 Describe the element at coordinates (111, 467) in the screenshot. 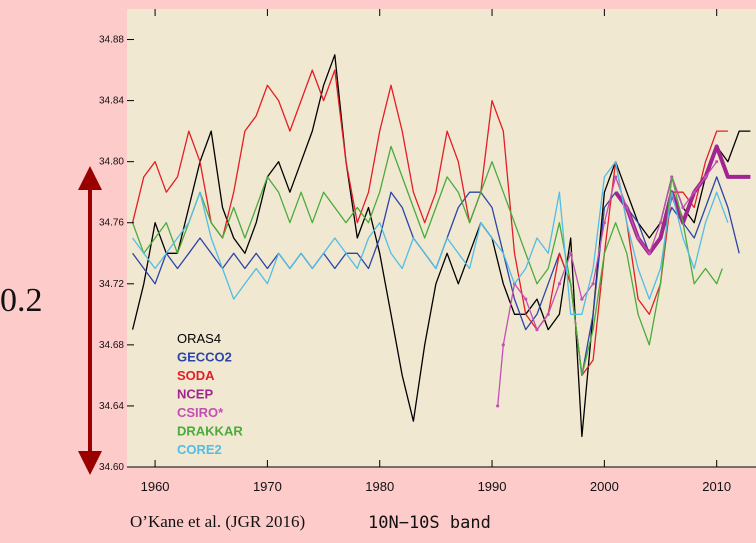

I see `y-tick-label: 34.60` at that location.